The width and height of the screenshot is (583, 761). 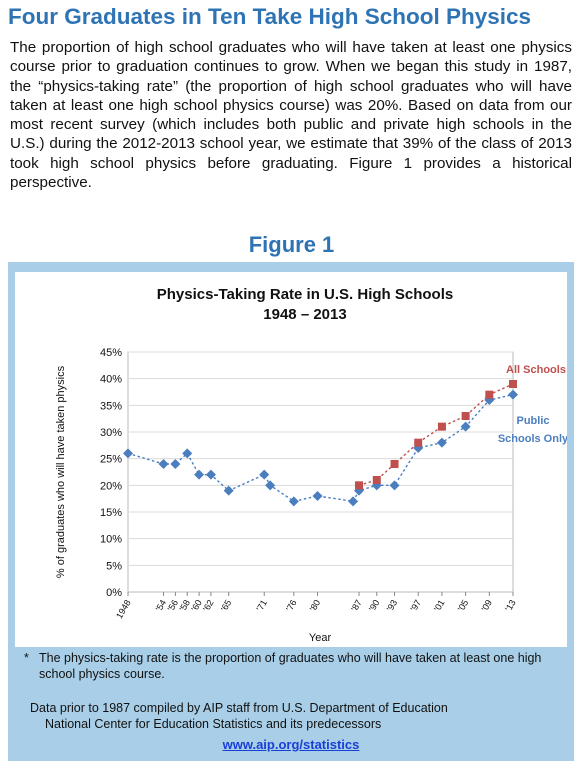 What do you see at coordinates (111, 540) in the screenshot?
I see `y-tick-label: 10%` at bounding box center [111, 540].